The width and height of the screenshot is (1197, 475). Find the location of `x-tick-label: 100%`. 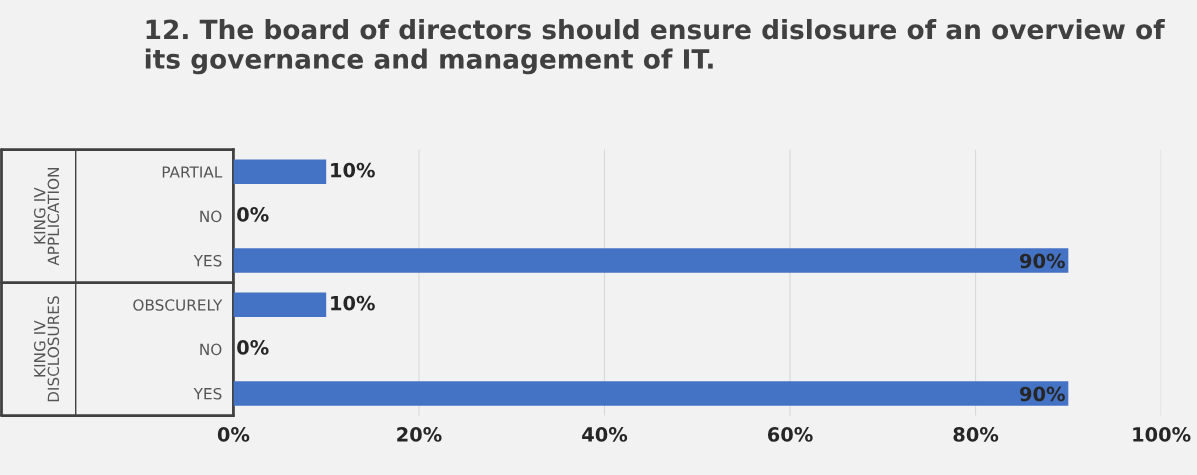

x-tick-label: 100% is located at coordinates (1162, 434).